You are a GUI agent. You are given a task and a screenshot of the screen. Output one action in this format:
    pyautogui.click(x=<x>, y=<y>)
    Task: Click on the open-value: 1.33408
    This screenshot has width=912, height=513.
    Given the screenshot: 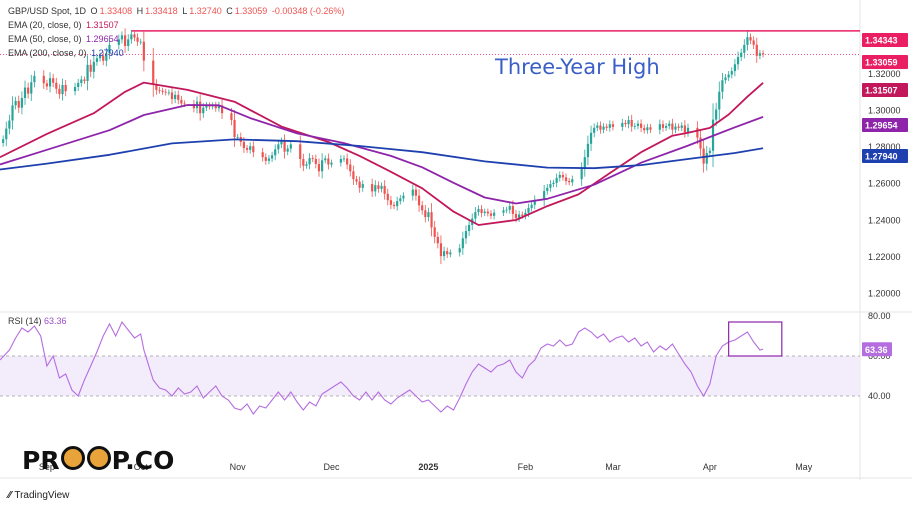 What is the action you would take?
    pyautogui.click(x=116, y=11)
    